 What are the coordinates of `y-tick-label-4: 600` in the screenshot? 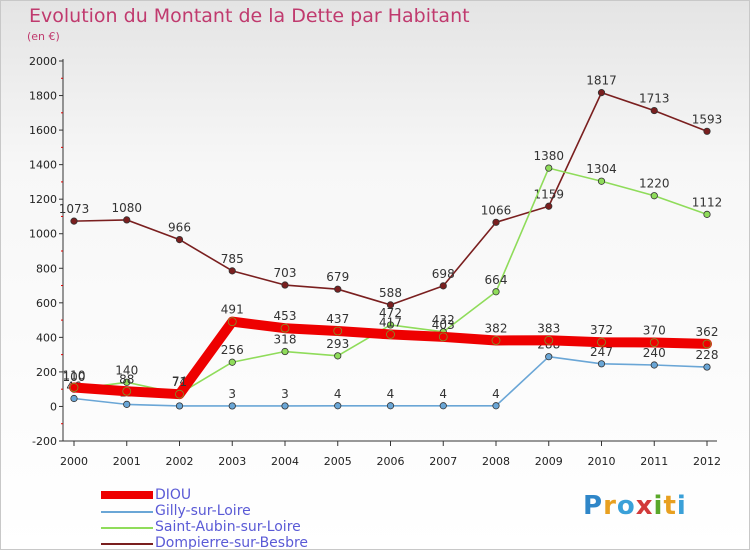 It's located at (46, 303).